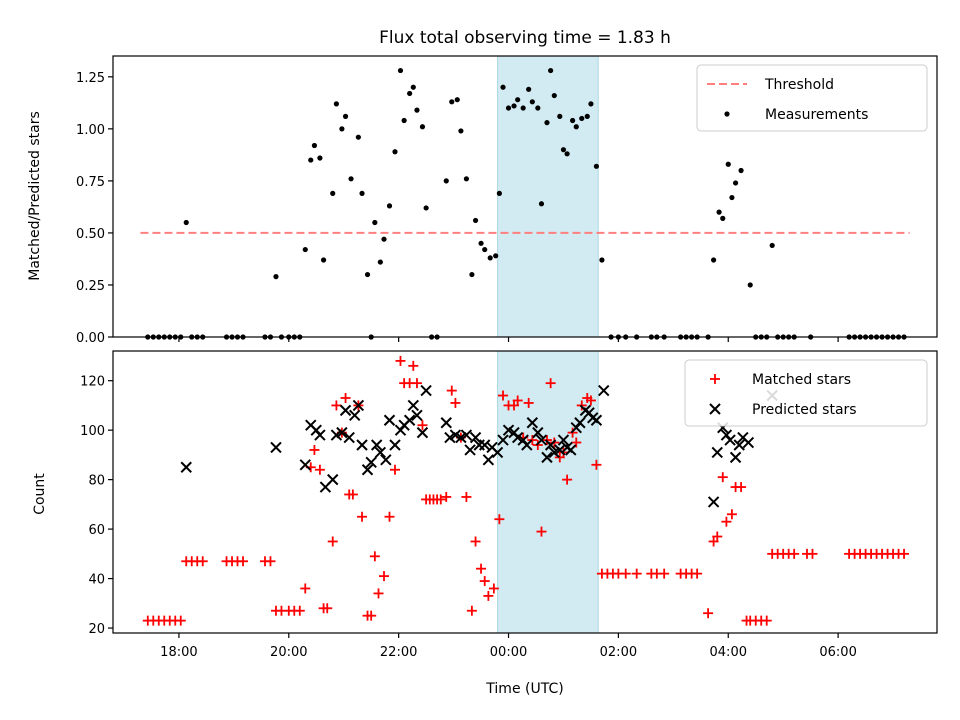 This screenshot has width=960, height=720. What do you see at coordinates (90, 78) in the screenshot?
I see `y-tick-label: 1.25` at bounding box center [90, 78].